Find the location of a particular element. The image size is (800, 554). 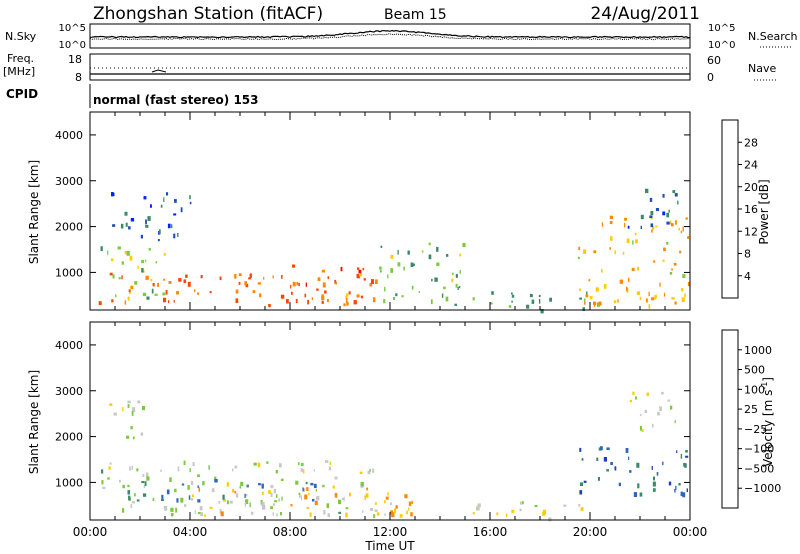

x-axis-label: Time UT is located at coordinates (389, 546).